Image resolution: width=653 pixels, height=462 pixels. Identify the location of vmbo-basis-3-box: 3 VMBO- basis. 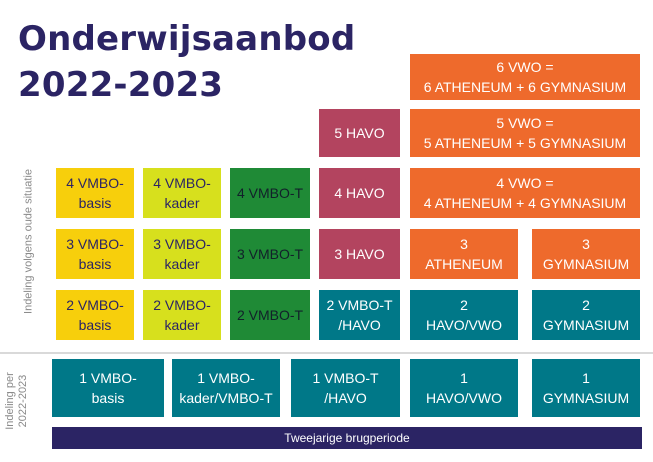
(95, 254).